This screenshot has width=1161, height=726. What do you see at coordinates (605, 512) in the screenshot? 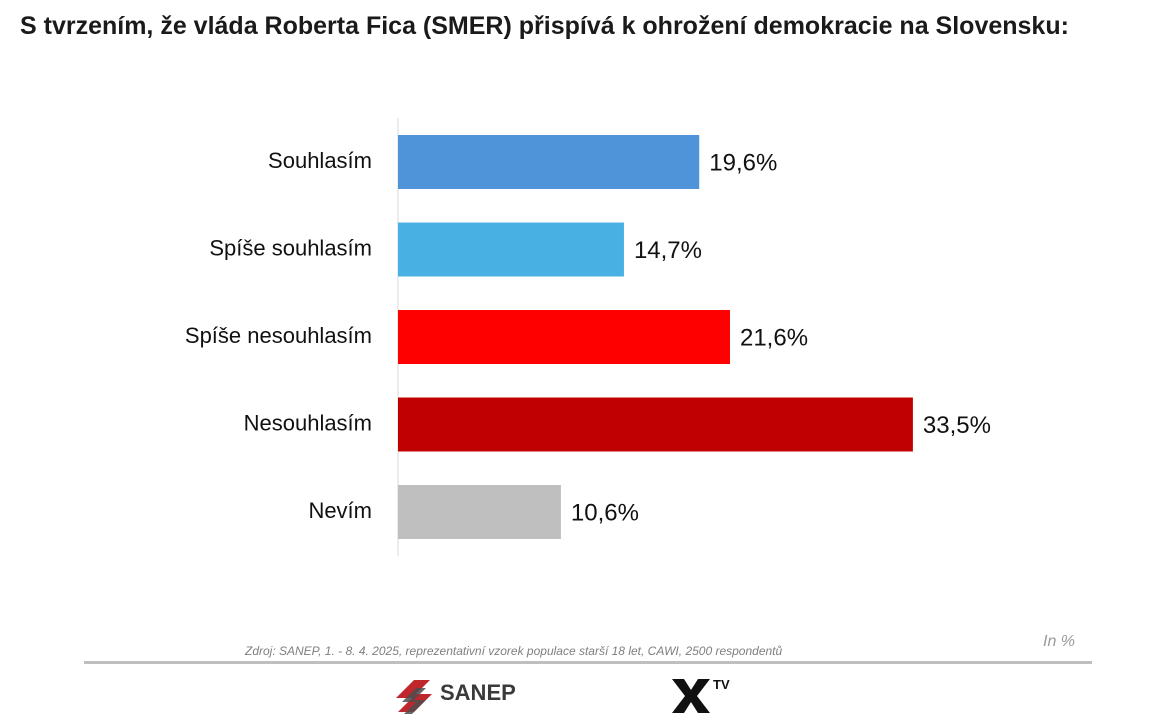
I see `value-label: 10,6%` at bounding box center [605, 512].